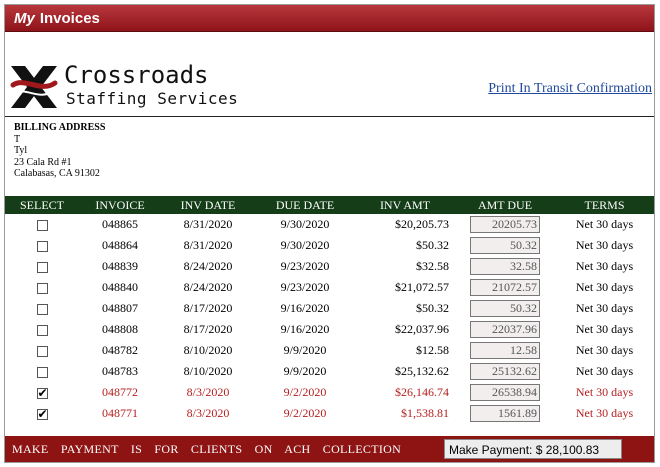  I want to click on amount-due-cell: 21072.57, so click(505, 287).